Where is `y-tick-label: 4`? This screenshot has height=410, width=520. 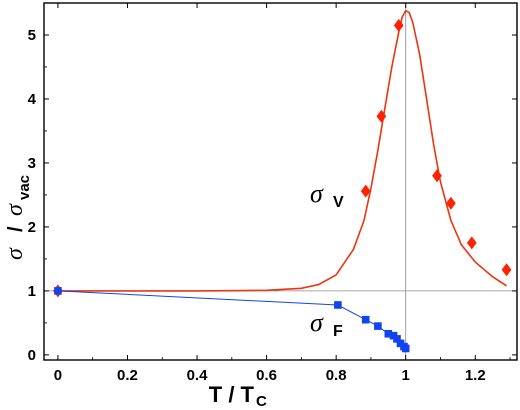
y-tick-label: 4 is located at coordinates (32, 99).